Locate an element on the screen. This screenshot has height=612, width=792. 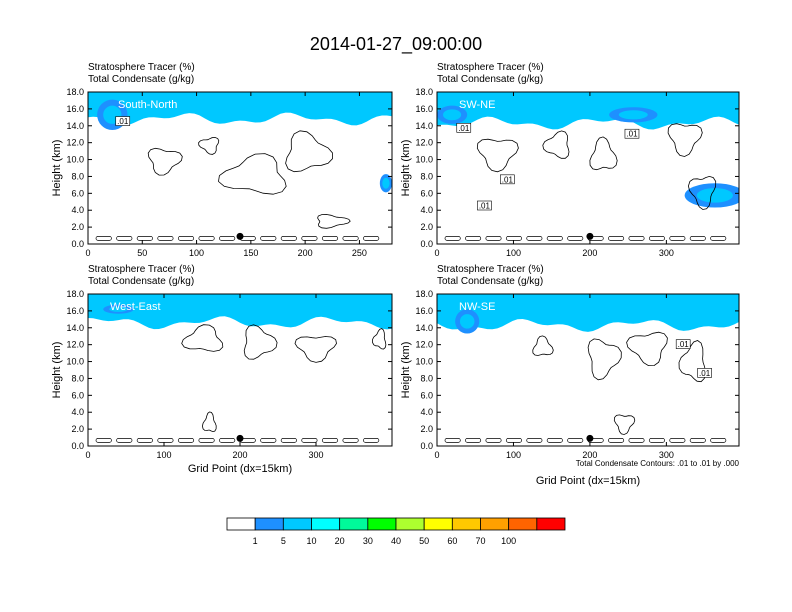
panel-subtitle-tracer: Stratosphere Tracer (%) is located at coordinates (141, 269).